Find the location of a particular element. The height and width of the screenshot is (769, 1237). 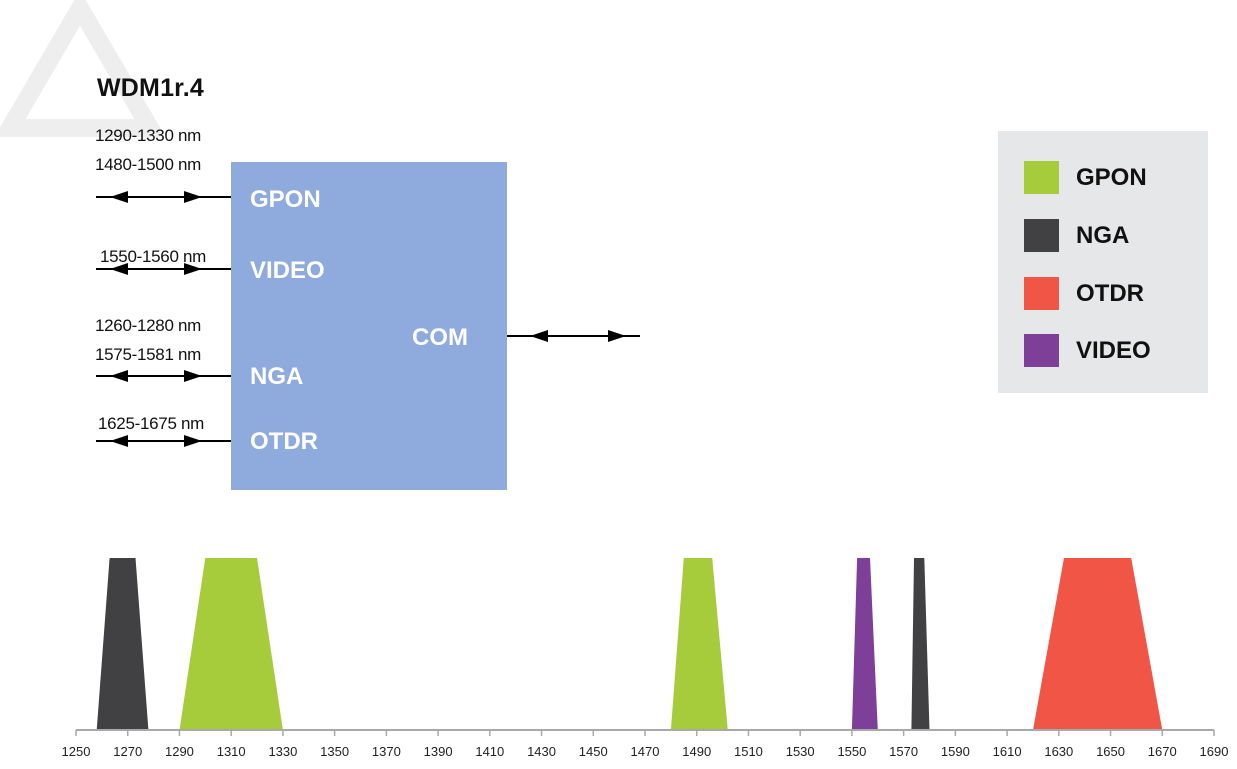

legend-item-otdr: OTDR is located at coordinates (1084, 293).